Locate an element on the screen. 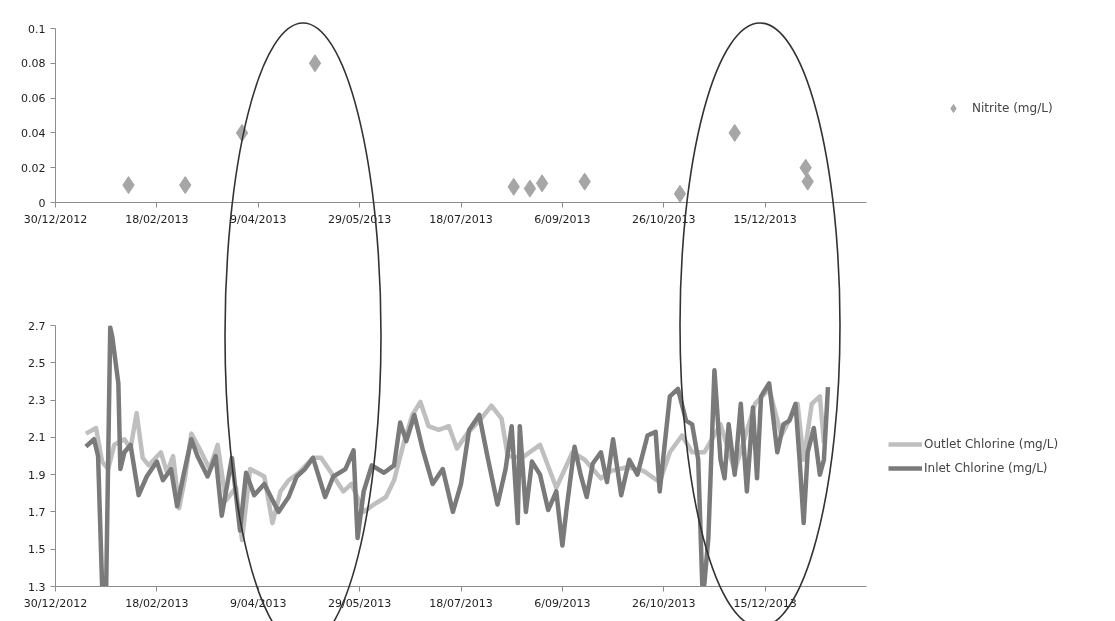  legend-label: Inlet Chlorine (mg/L) is located at coordinates (986, 467).